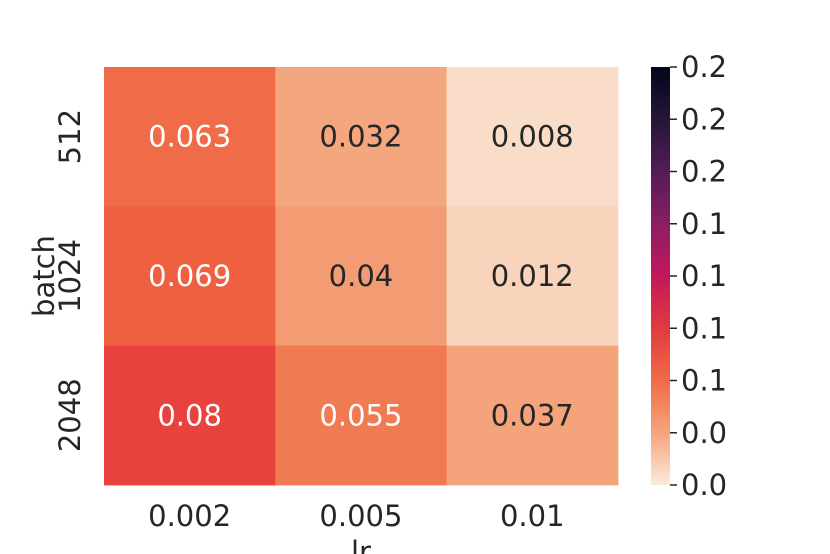  I want to click on x-tick-label: 0.002, so click(189, 516).